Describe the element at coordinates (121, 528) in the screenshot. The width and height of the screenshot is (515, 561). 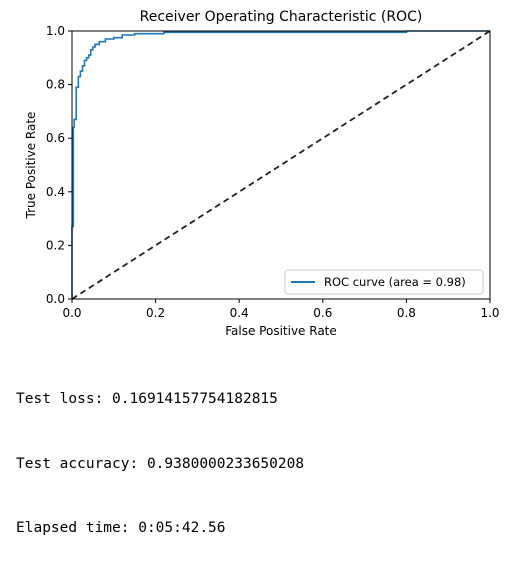
I see `elapsed-time-line: Elapsed time: 0:05:42.56` at that location.